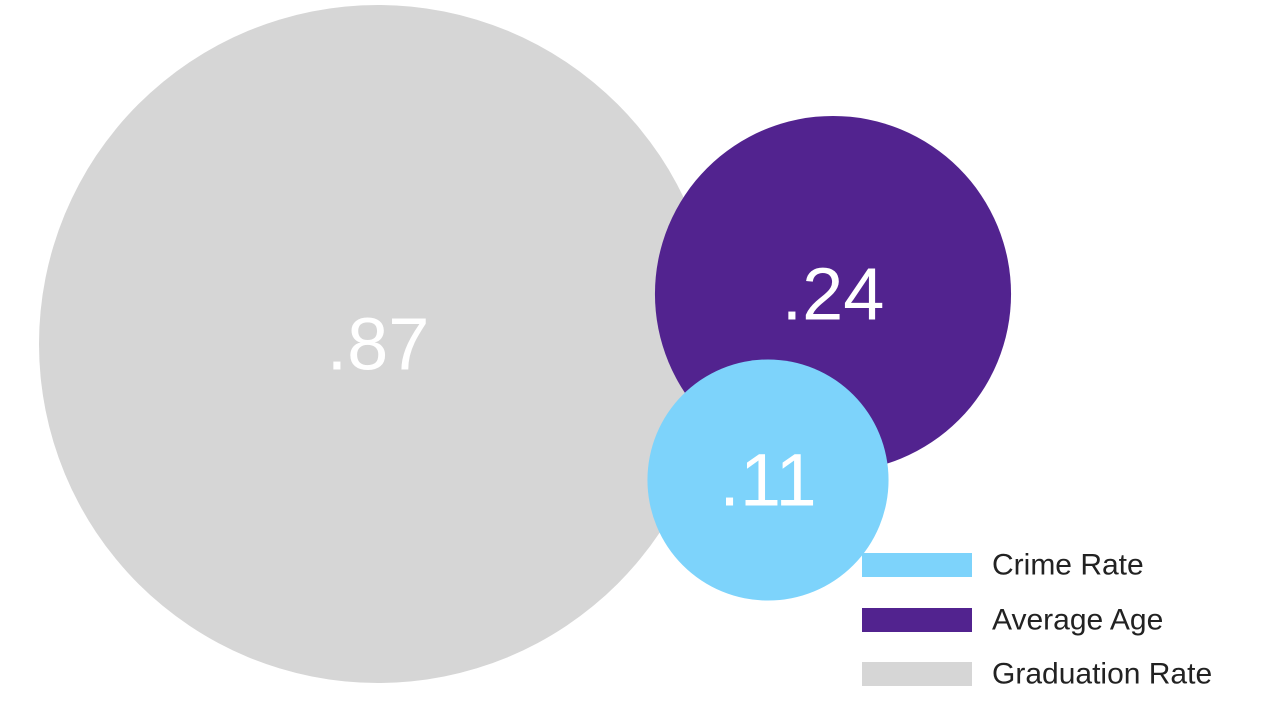 This screenshot has width=1272, height=714. Describe the element at coordinates (1102, 674) in the screenshot. I see `legend-label-graduation-rate: Graduation Rate` at that location.